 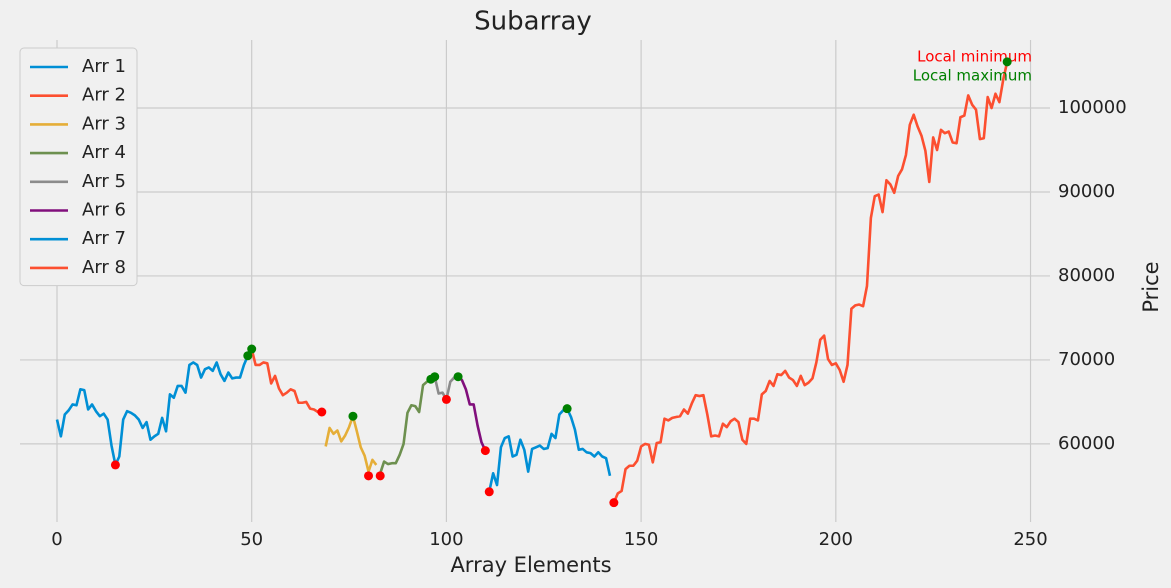 I want to click on x-tick-label: 50, so click(x=251, y=539).